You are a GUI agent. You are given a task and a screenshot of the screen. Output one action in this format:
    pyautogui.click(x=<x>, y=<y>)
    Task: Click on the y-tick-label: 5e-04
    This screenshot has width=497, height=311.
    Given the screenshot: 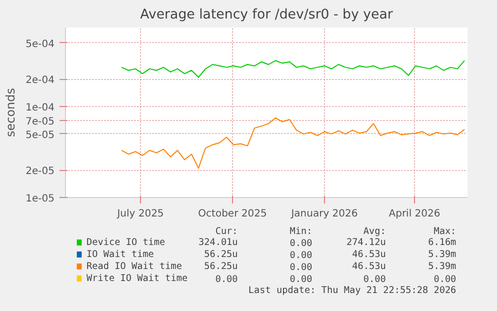 What is the action you would take?
    pyautogui.click(x=40, y=44)
    